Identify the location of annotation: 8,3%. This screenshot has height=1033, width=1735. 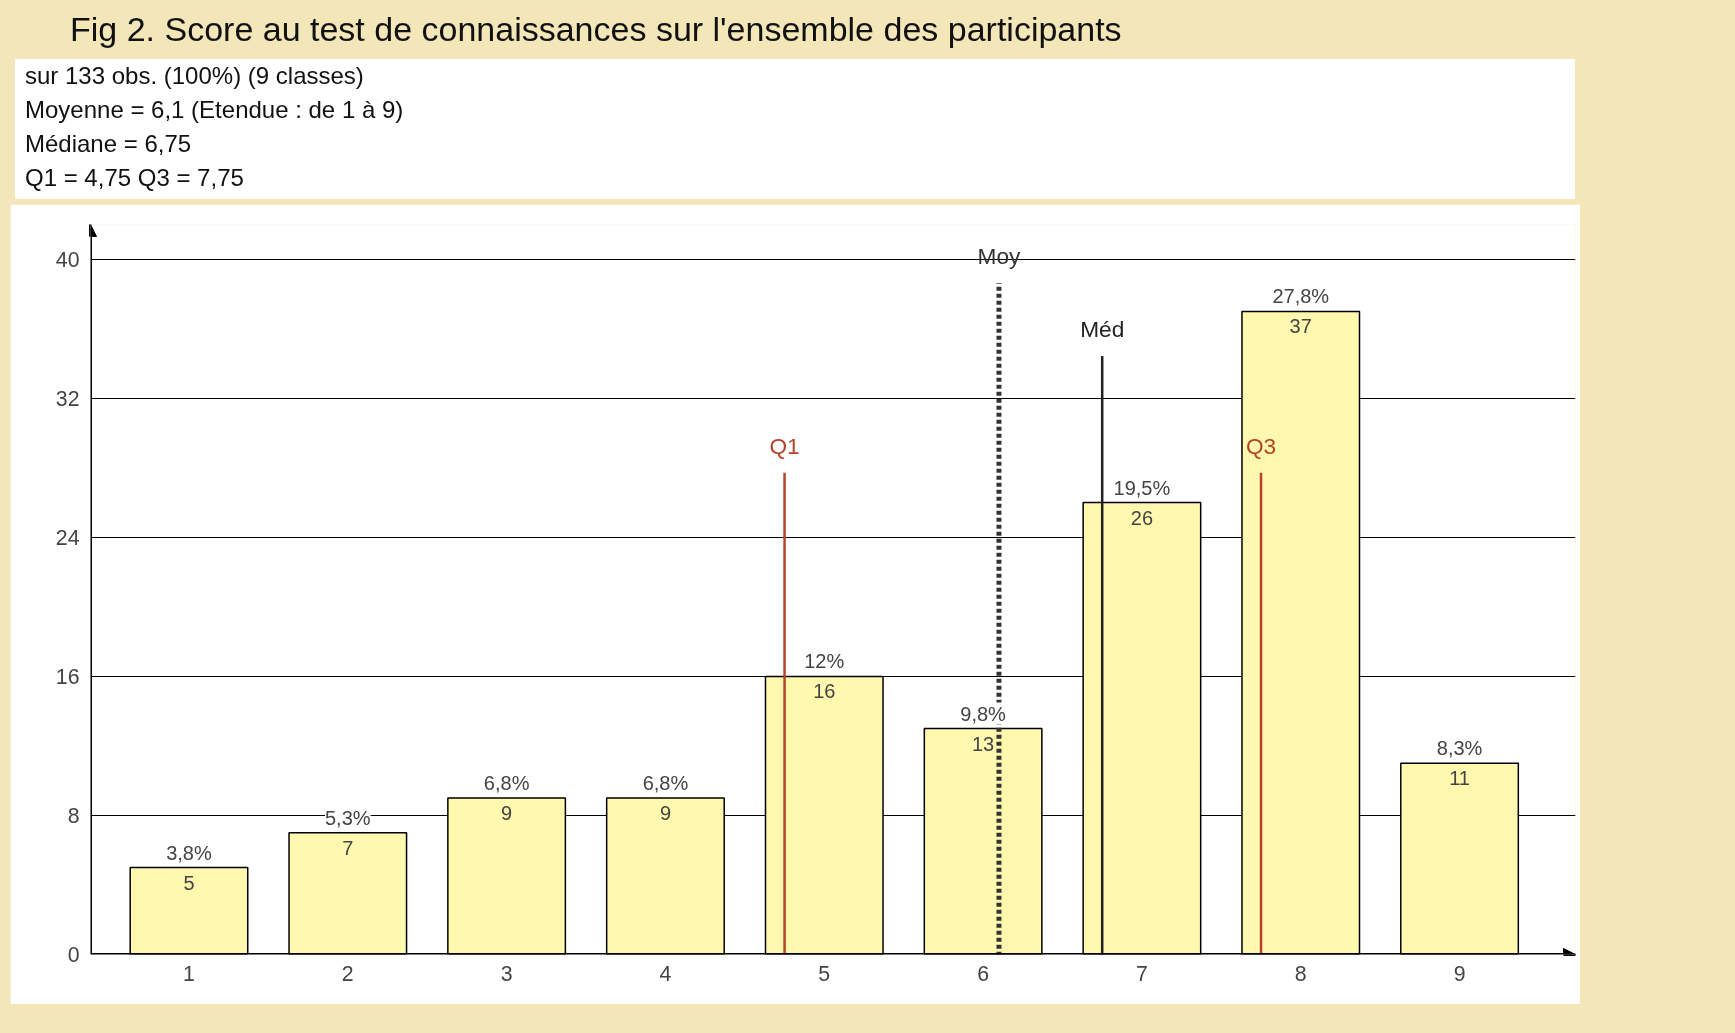
(1459, 748).